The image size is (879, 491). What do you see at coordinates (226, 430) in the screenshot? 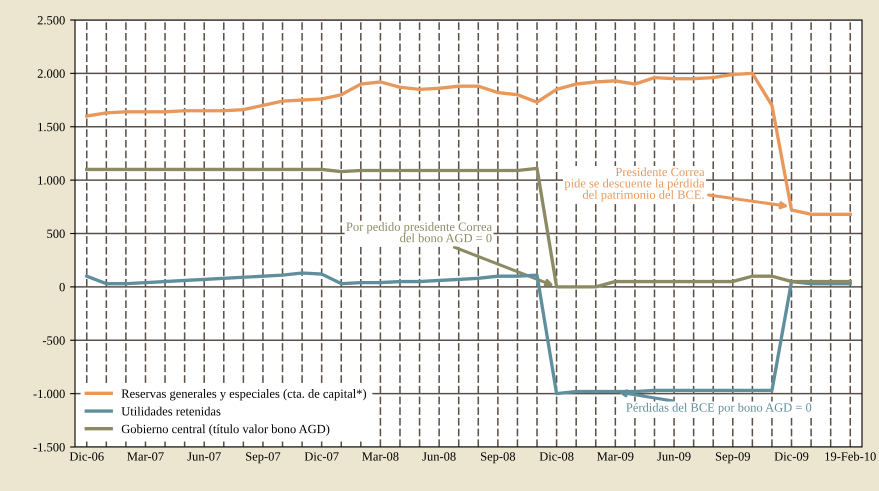
I see `legend-label: Gobierno central (título valor bono AGD)` at bounding box center [226, 430].